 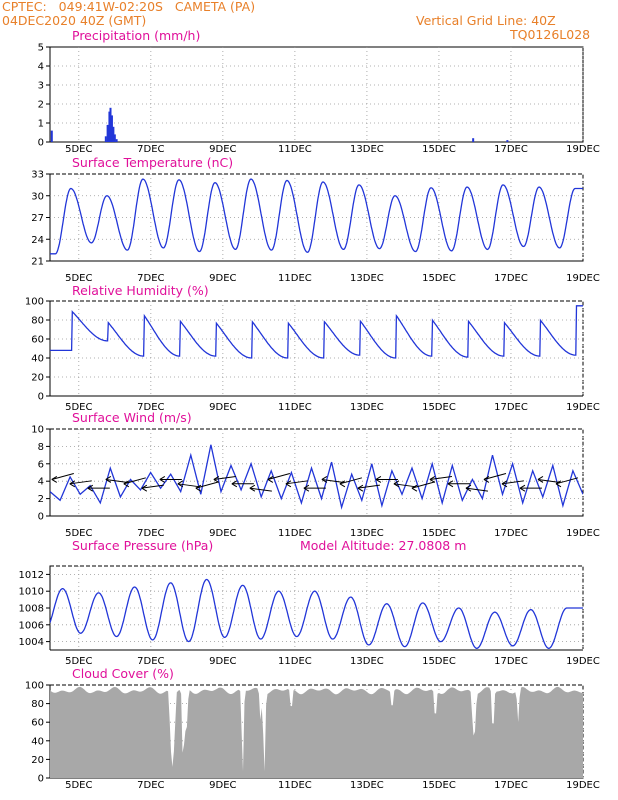 I want to click on x-tick-label-5-7: 19DEC, so click(x=583, y=785).